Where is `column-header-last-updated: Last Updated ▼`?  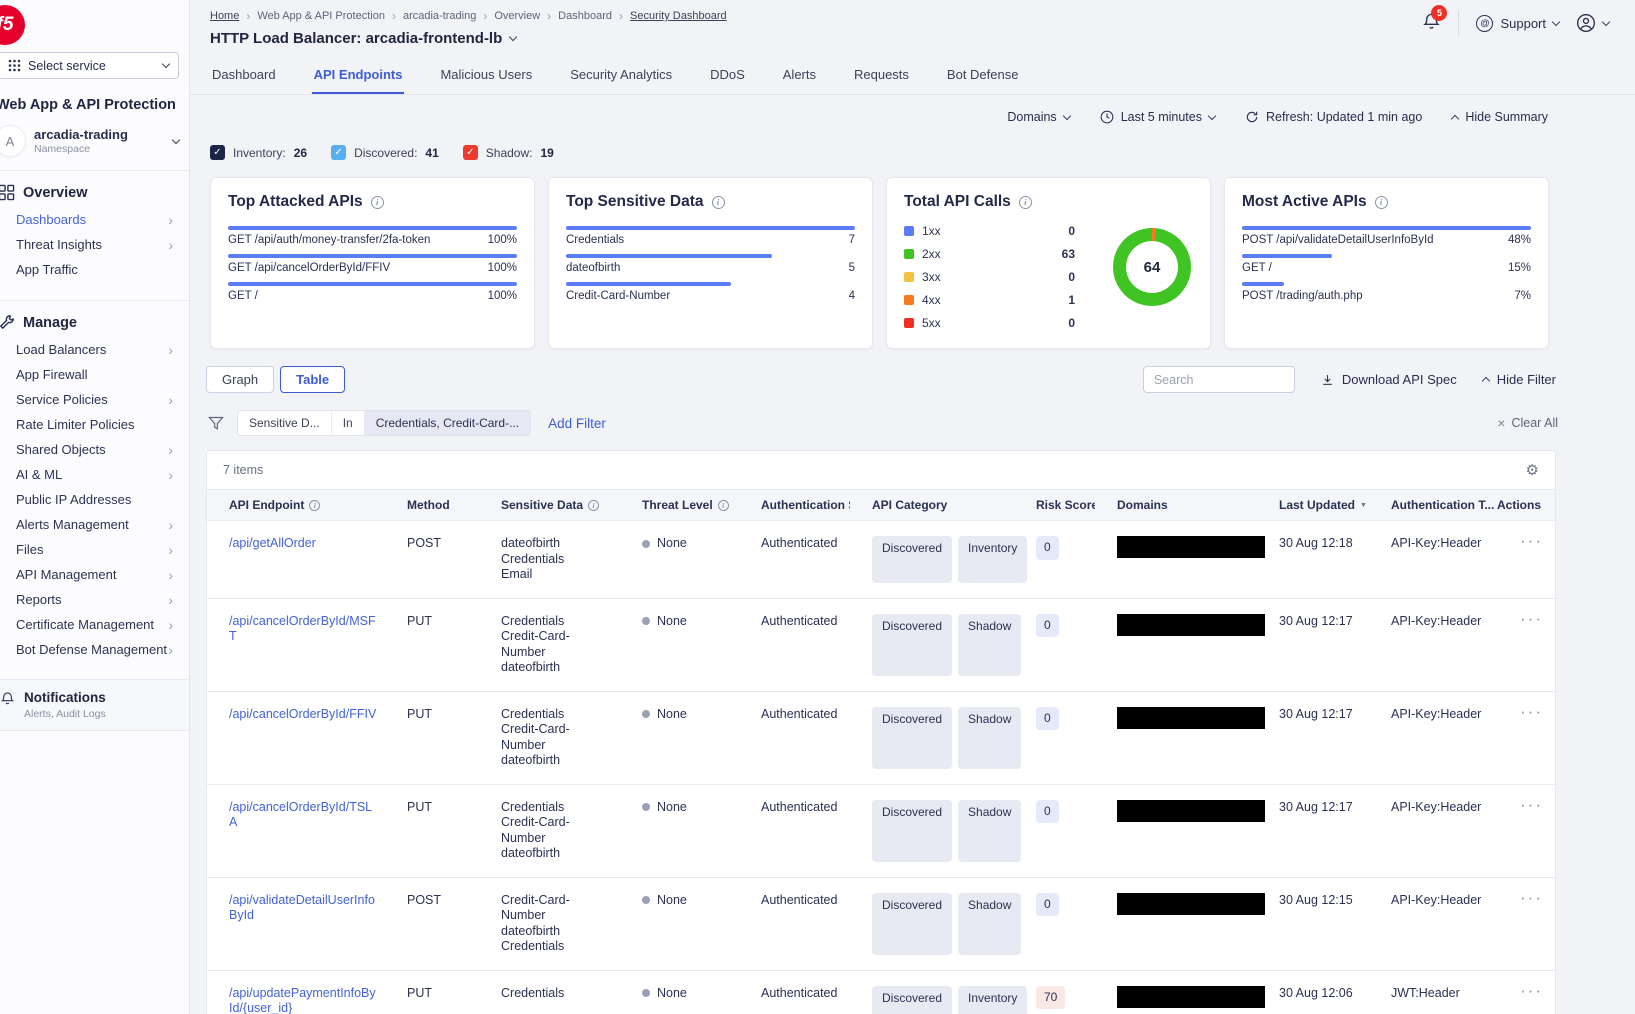 column-header-last-updated: Last Updated ▼ is located at coordinates (1313, 505).